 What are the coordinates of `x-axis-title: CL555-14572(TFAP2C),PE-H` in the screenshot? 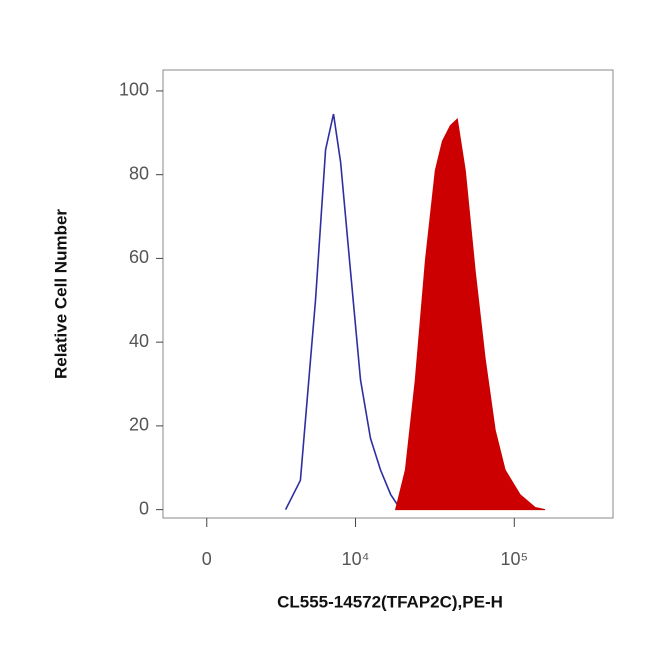 It's located at (390, 601).